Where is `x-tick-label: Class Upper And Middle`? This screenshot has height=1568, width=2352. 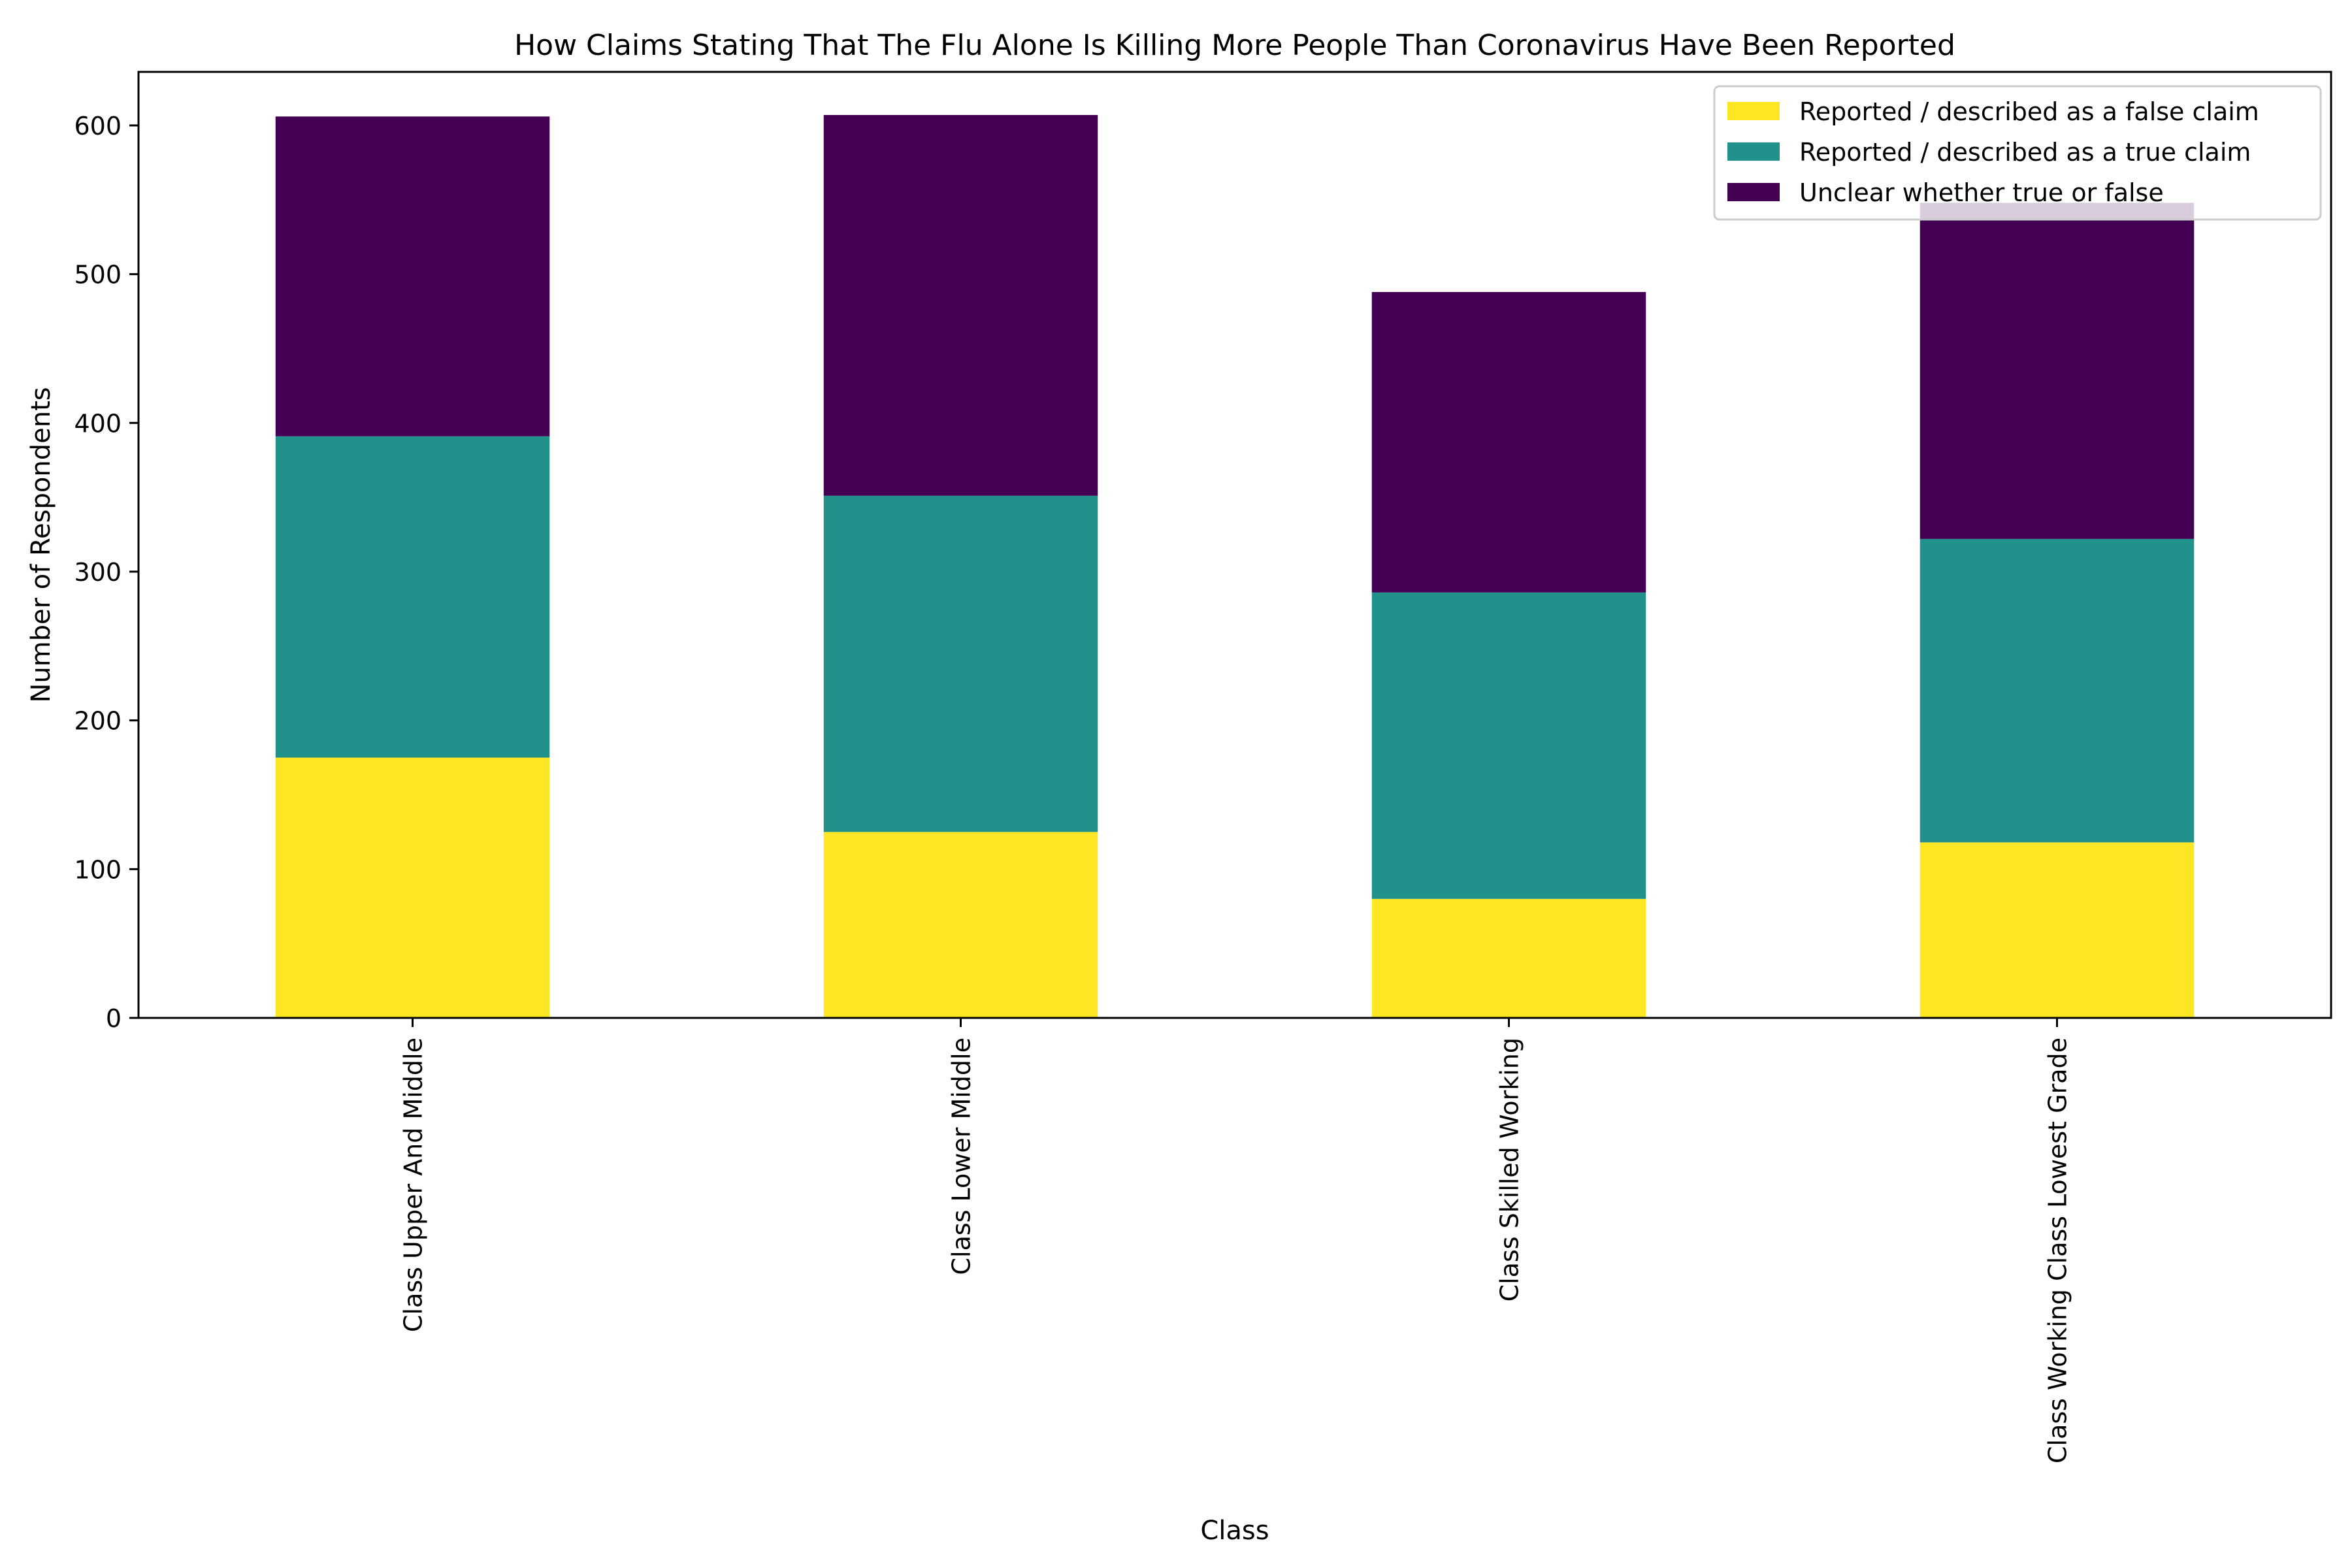
x-tick-label: Class Upper And Middle is located at coordinates (413, 1184).